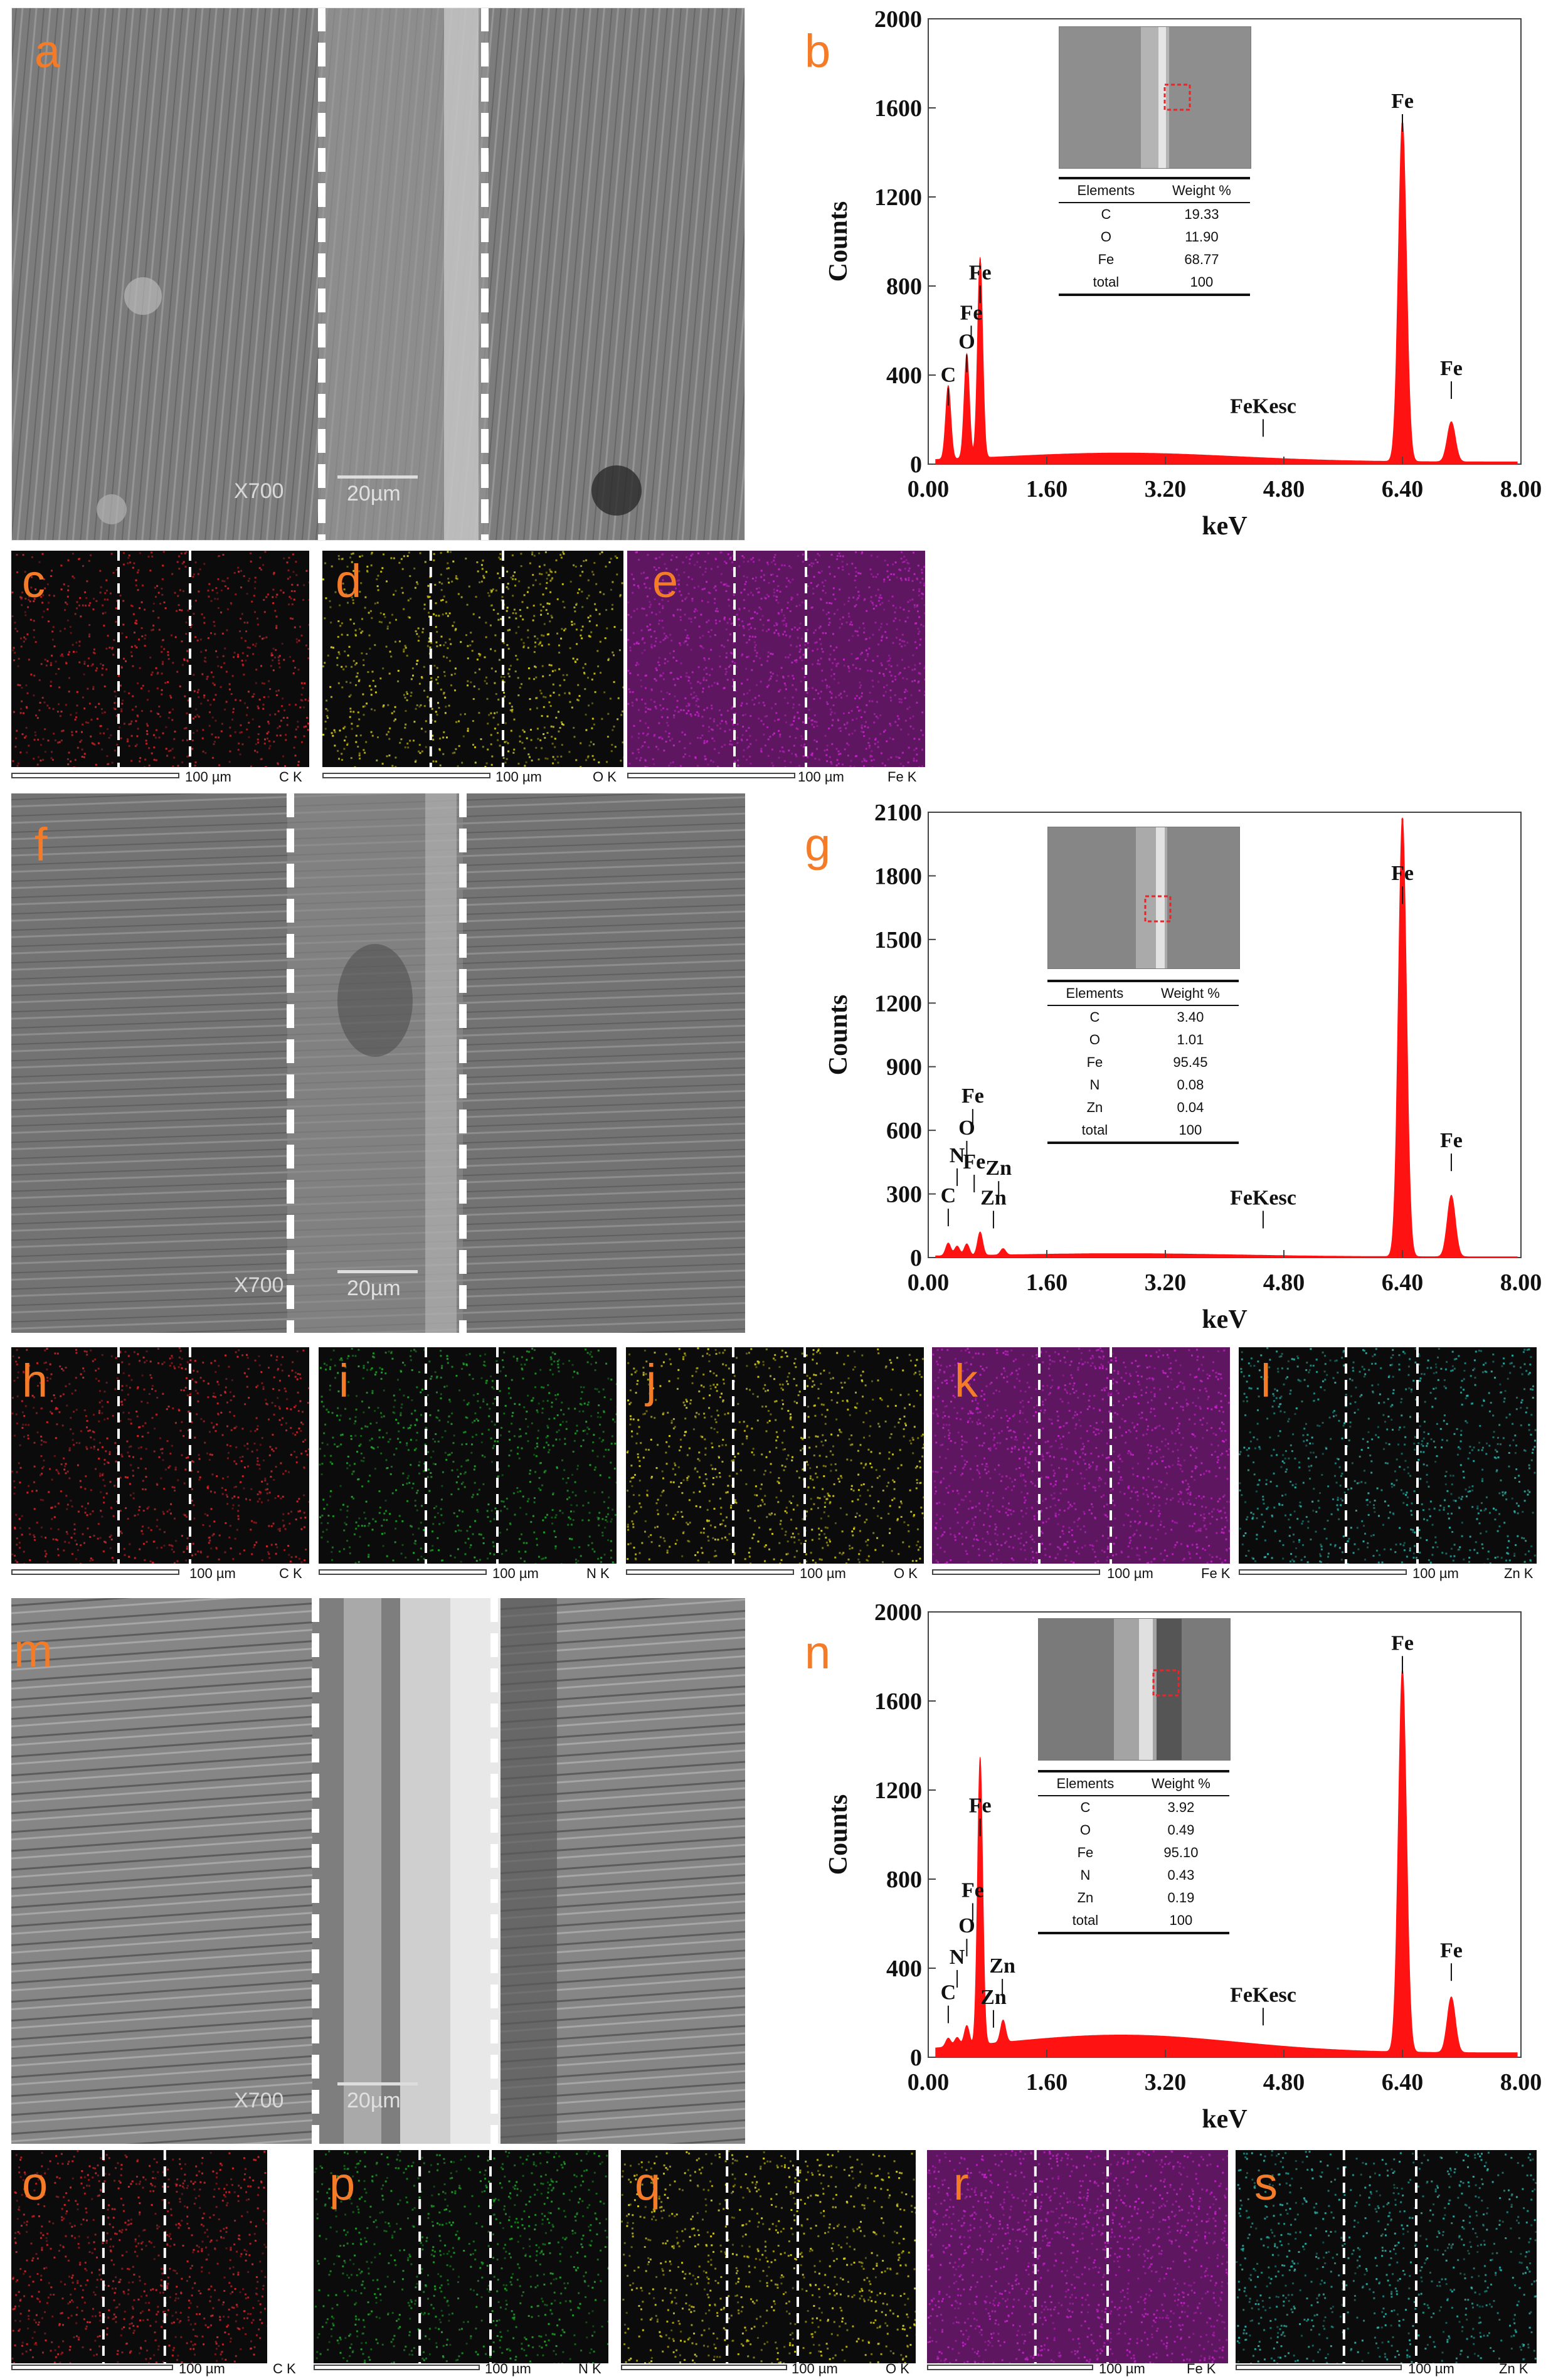 This screenshot has height=2379, width=1568. I want to click on table-cell: 3.92, so click(1181, 1807).